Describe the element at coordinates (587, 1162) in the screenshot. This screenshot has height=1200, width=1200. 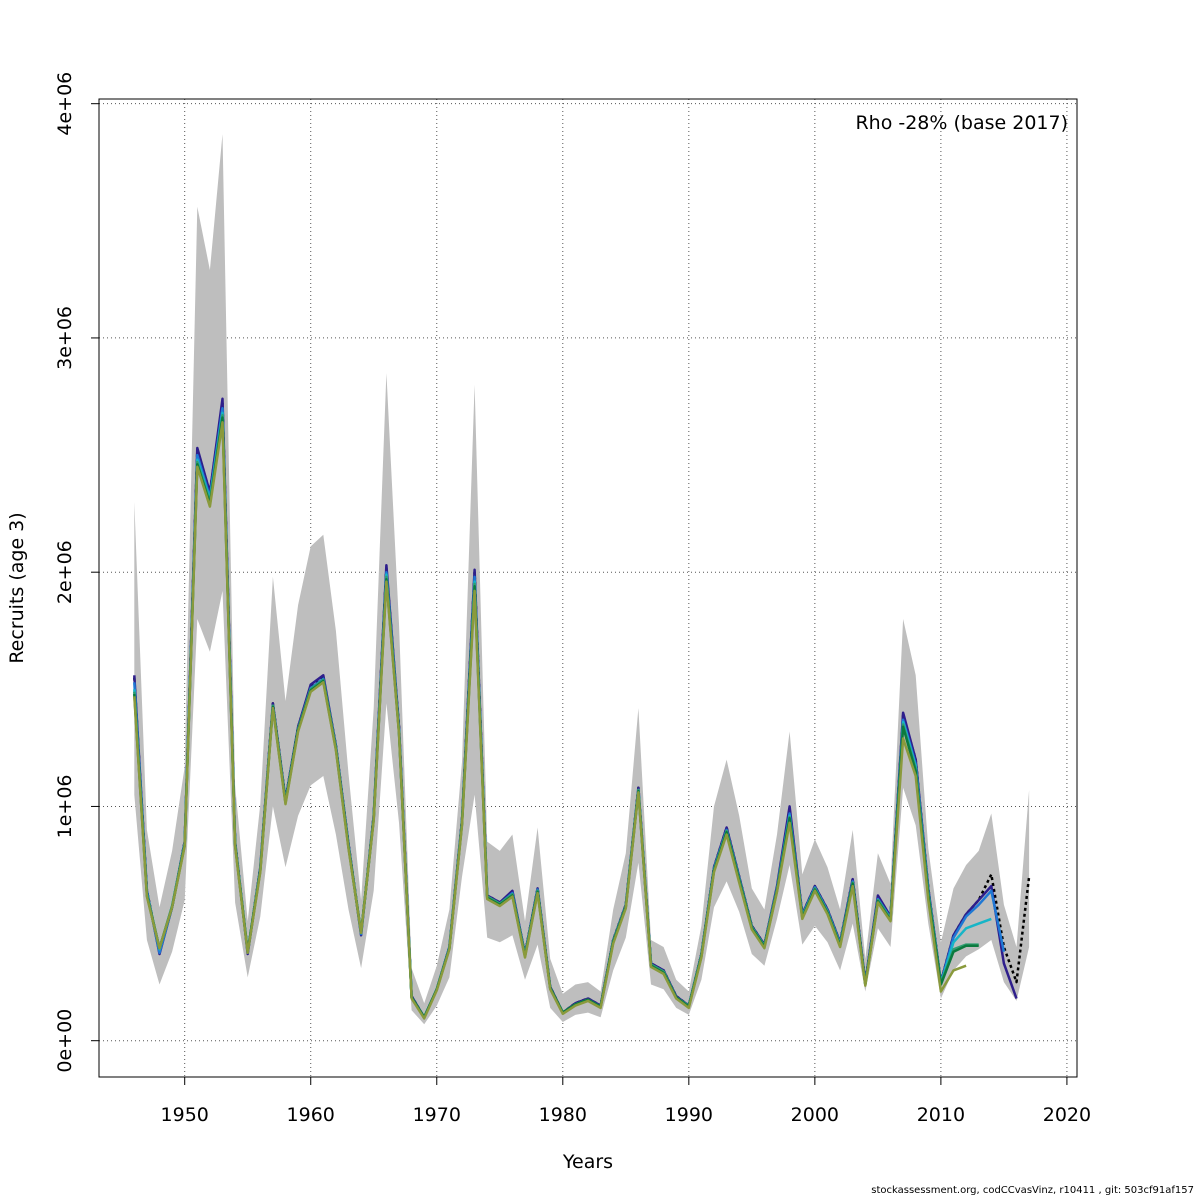
I see `x-axis-title: Years` at that location.